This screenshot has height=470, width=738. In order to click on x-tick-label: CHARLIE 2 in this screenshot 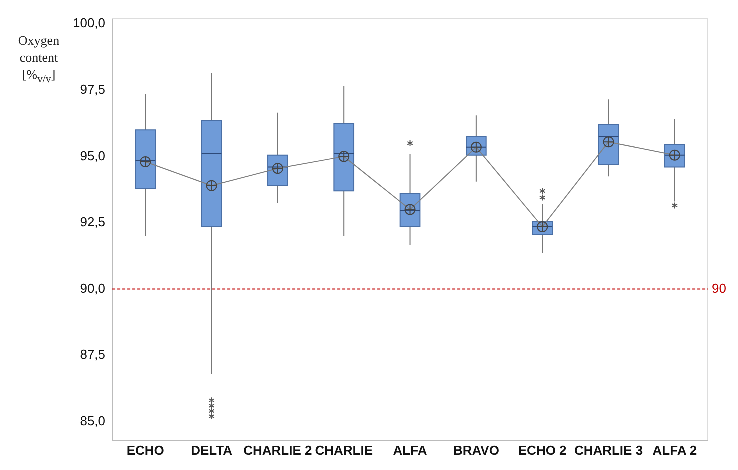, I will do `click(278, 450)`.